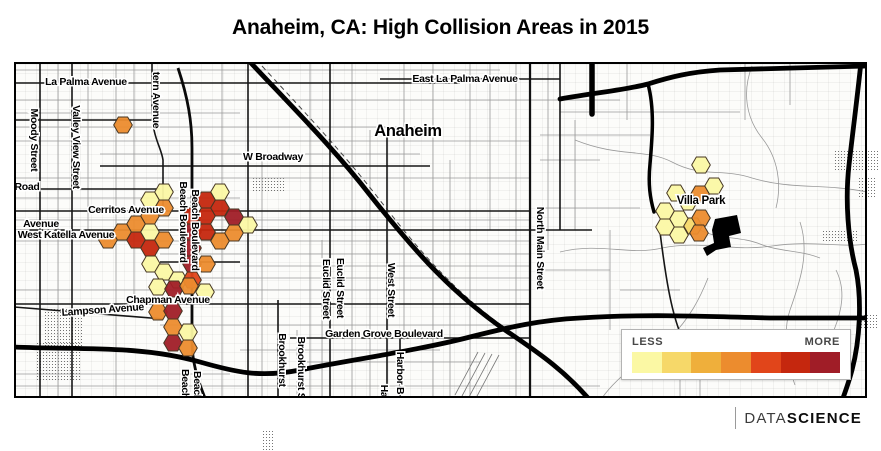 The image size is (881, 451). What do you see at coordinates (26, 187) in the screenshot?
I see `street-label: Road` at bounding box center [26, 187].